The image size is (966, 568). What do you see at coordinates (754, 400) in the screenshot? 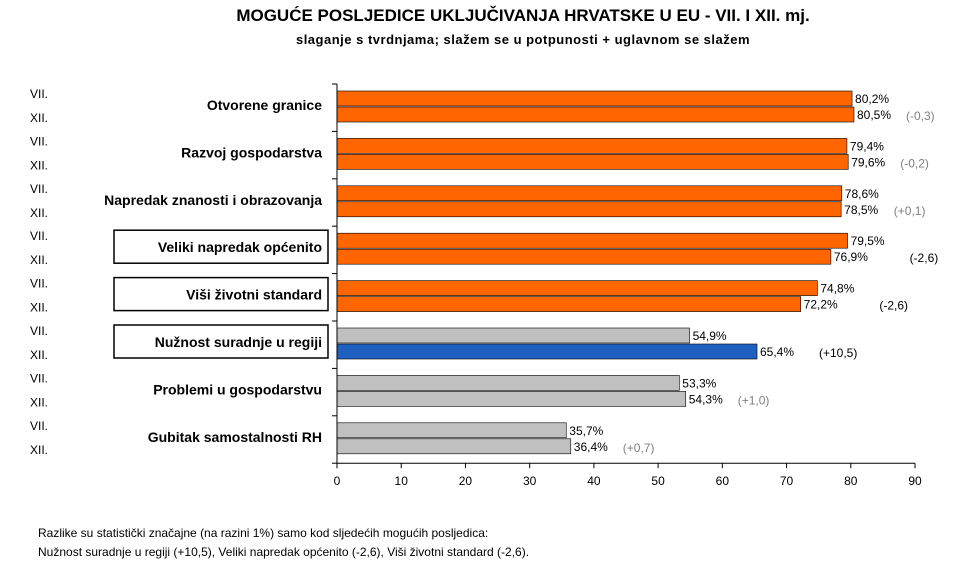
I see `difference-label: (+1,0)` at bounding box center [754, 400].